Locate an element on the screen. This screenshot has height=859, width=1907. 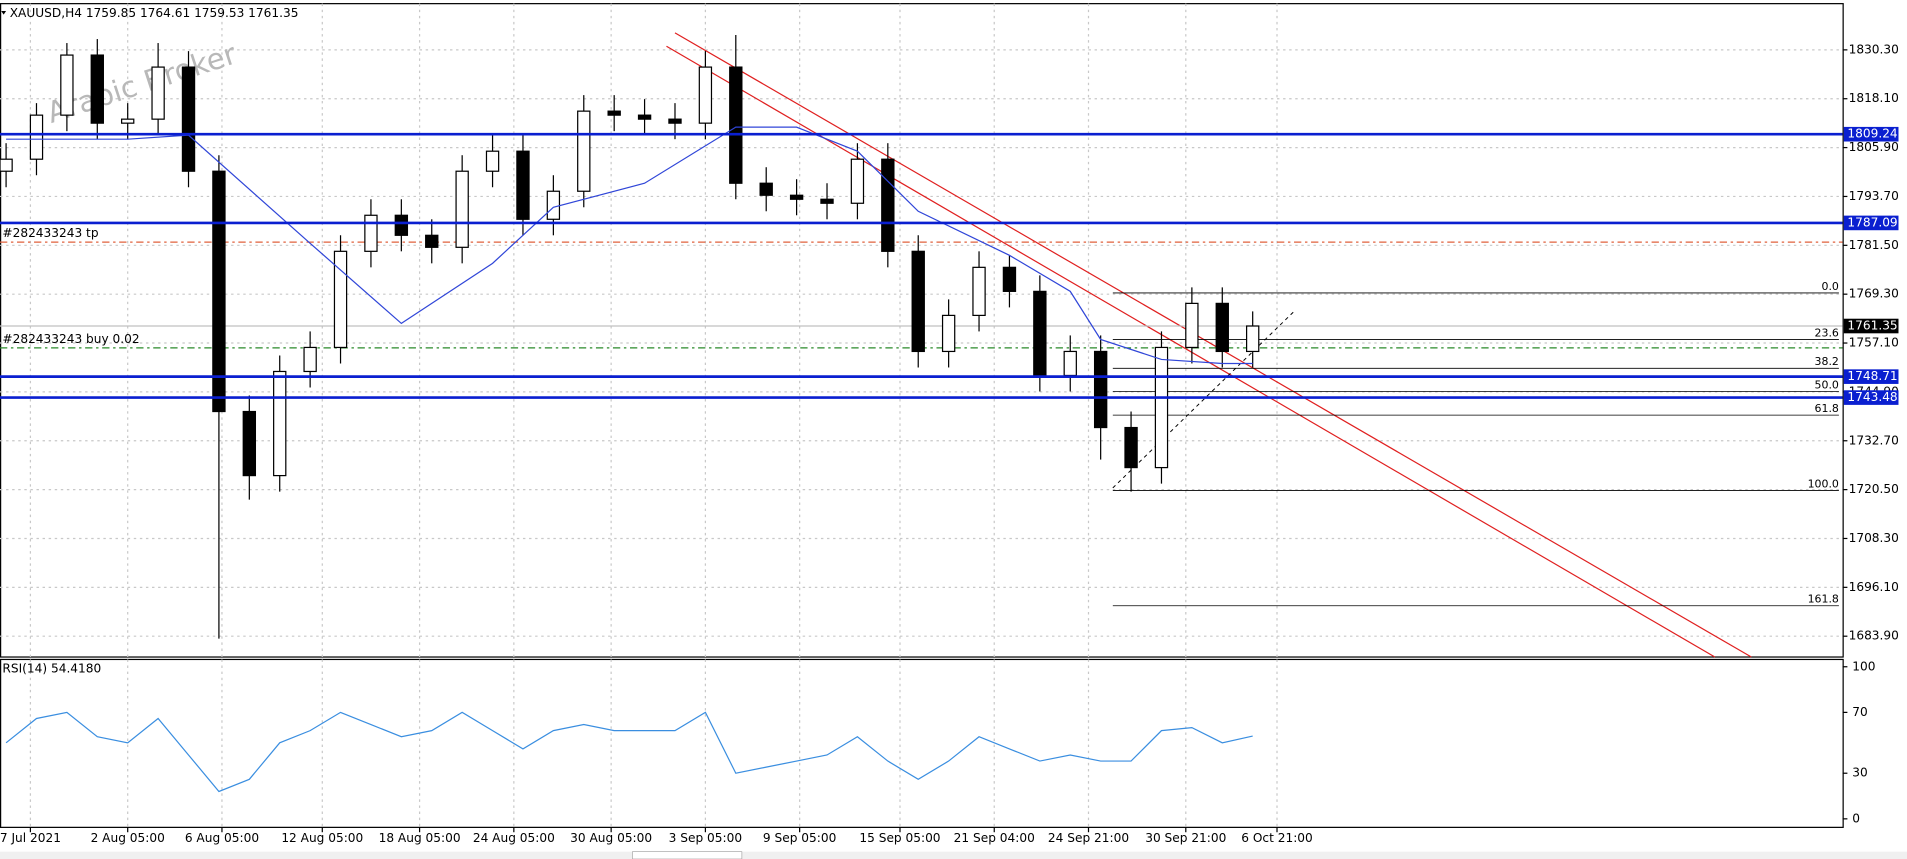
rsi-title: RSI(14) 54.4180 is located at coordinates (51, 669).